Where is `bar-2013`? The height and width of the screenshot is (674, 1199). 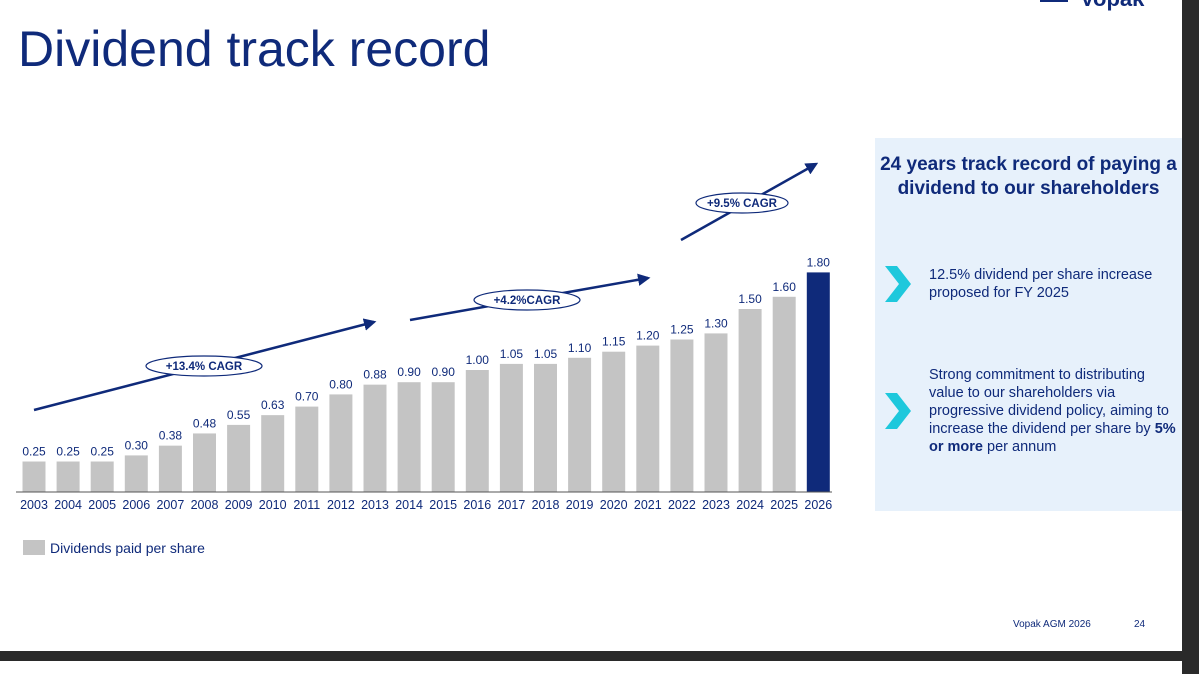 bar-2013 is located at coordinates (375, 438).